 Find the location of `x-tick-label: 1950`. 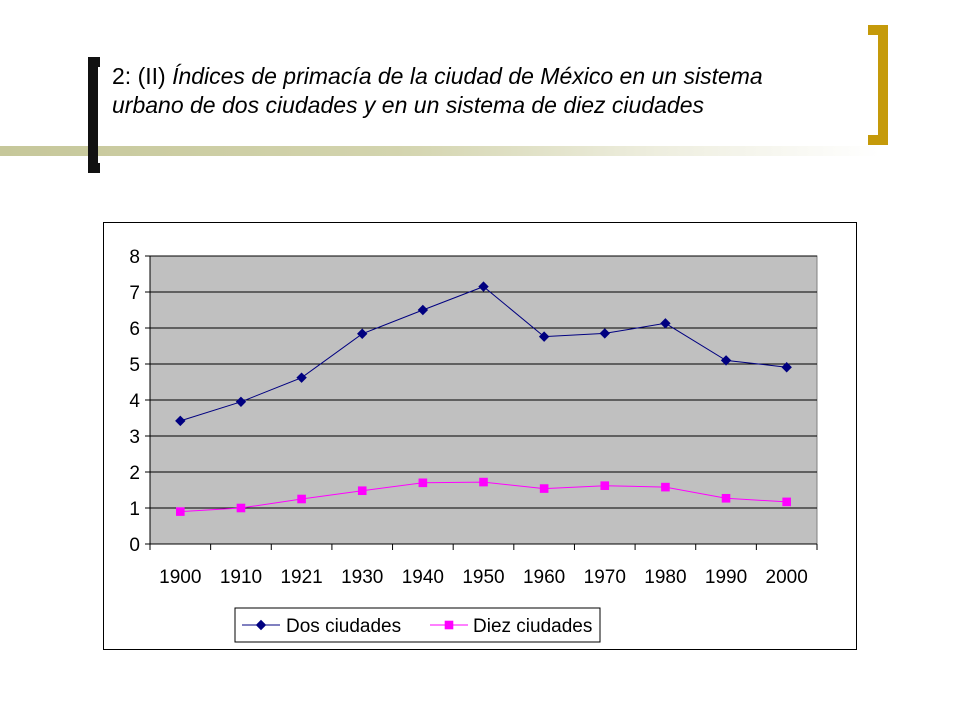

x-tick-label: 1950 is located at coordinates (483, 577).